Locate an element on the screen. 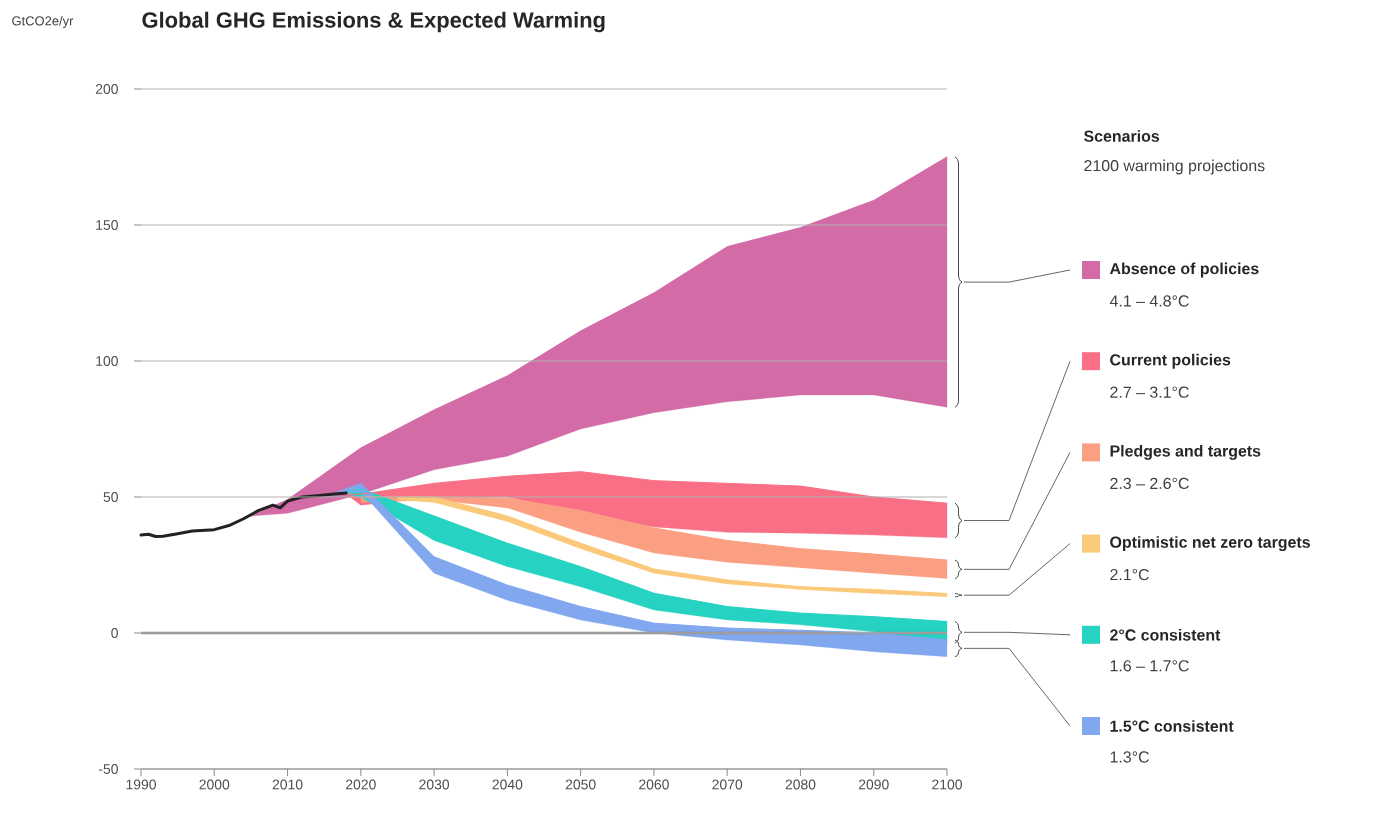  legend-label: Current policies is located at coordinates (1170, 361).